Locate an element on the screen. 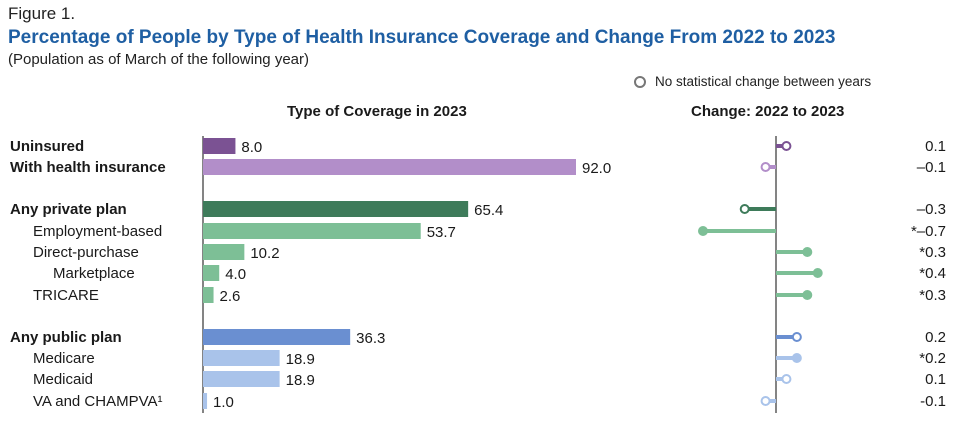  row-label: Medicare is located at coordinates (64, 358).